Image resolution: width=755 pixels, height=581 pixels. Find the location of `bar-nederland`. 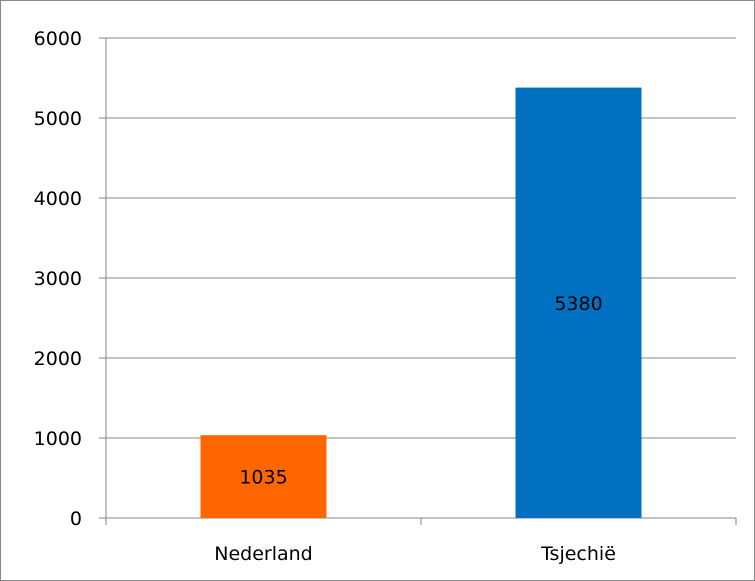

bar-nederland is located at coordinates (263, 476).